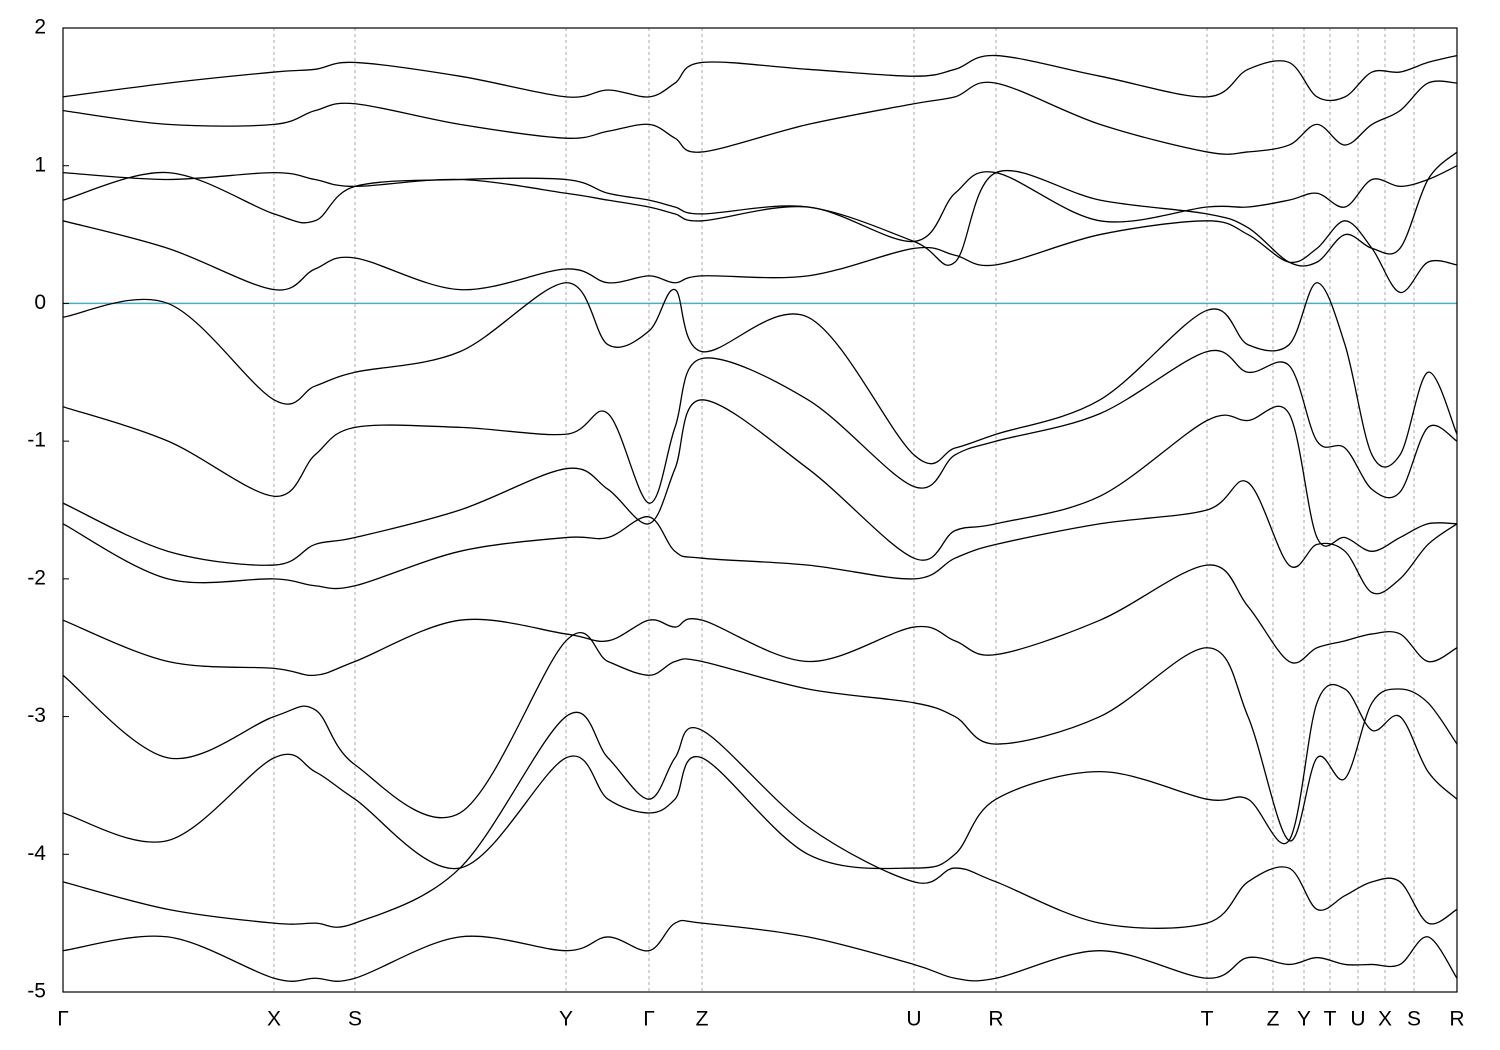 The width and height of the screenshot is (1500, 1050). Describe the element at coordinates (36, 853) in the screenshot. I see `y-tick-label: -4` at that location.